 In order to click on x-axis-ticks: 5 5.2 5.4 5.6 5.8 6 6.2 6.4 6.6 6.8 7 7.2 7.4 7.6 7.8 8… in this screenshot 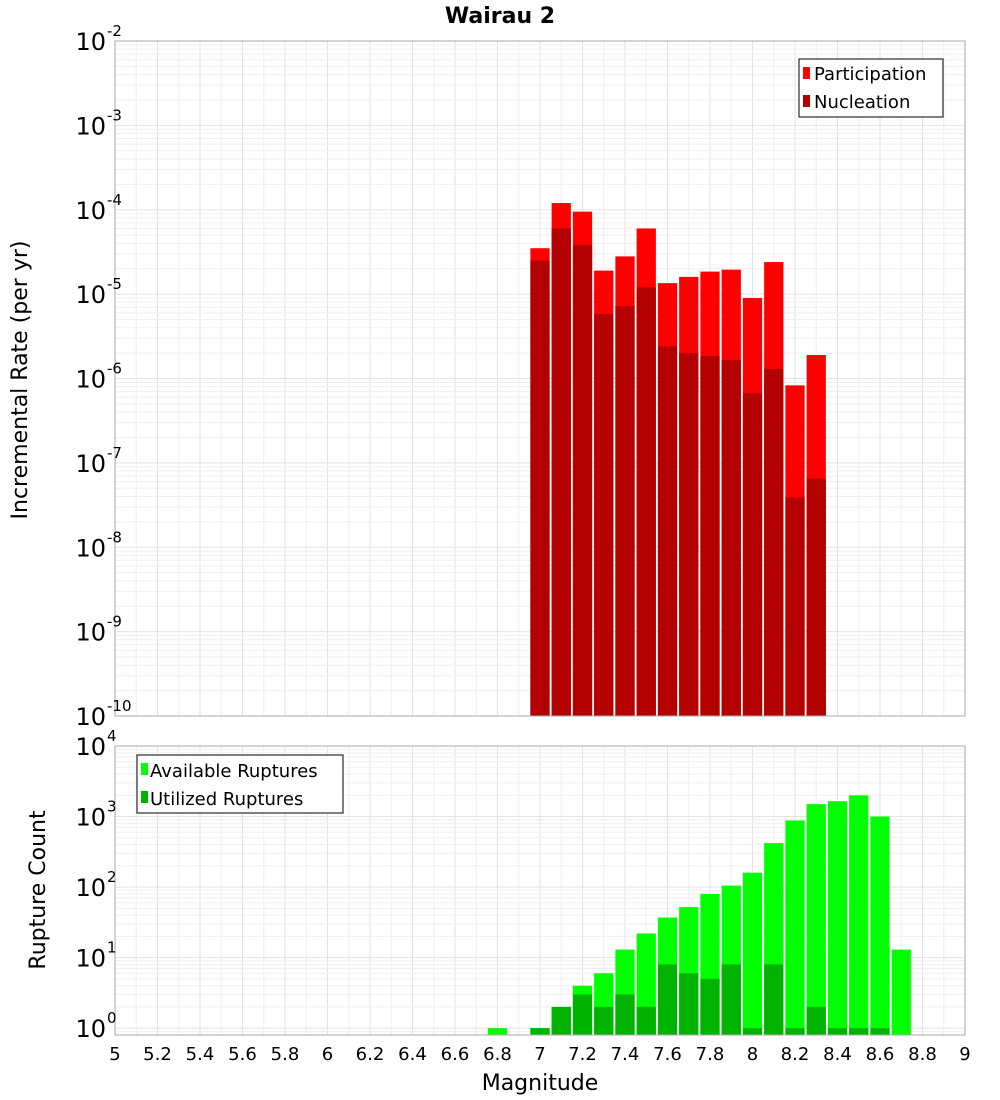, I will do `click(539, 1054)`.